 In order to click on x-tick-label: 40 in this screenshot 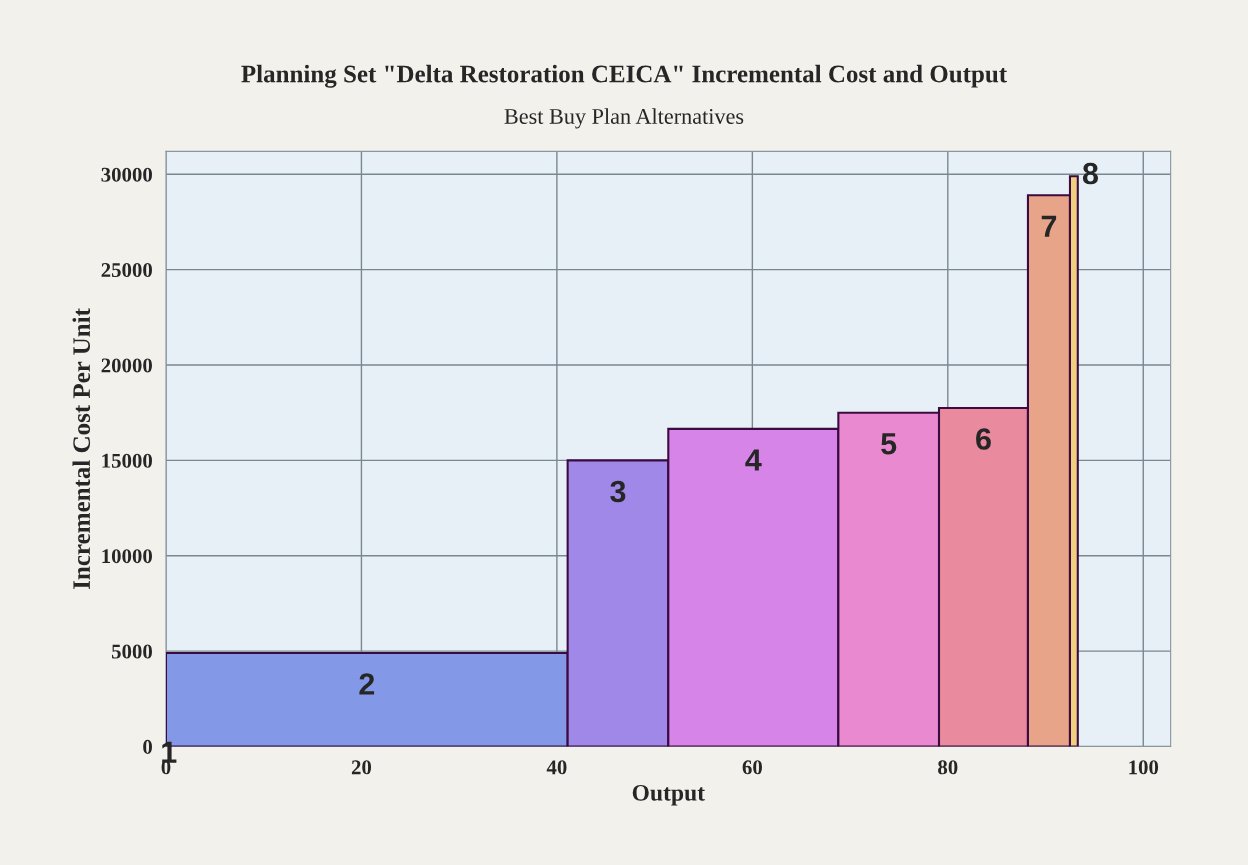, I will do `click(556, 767)`.